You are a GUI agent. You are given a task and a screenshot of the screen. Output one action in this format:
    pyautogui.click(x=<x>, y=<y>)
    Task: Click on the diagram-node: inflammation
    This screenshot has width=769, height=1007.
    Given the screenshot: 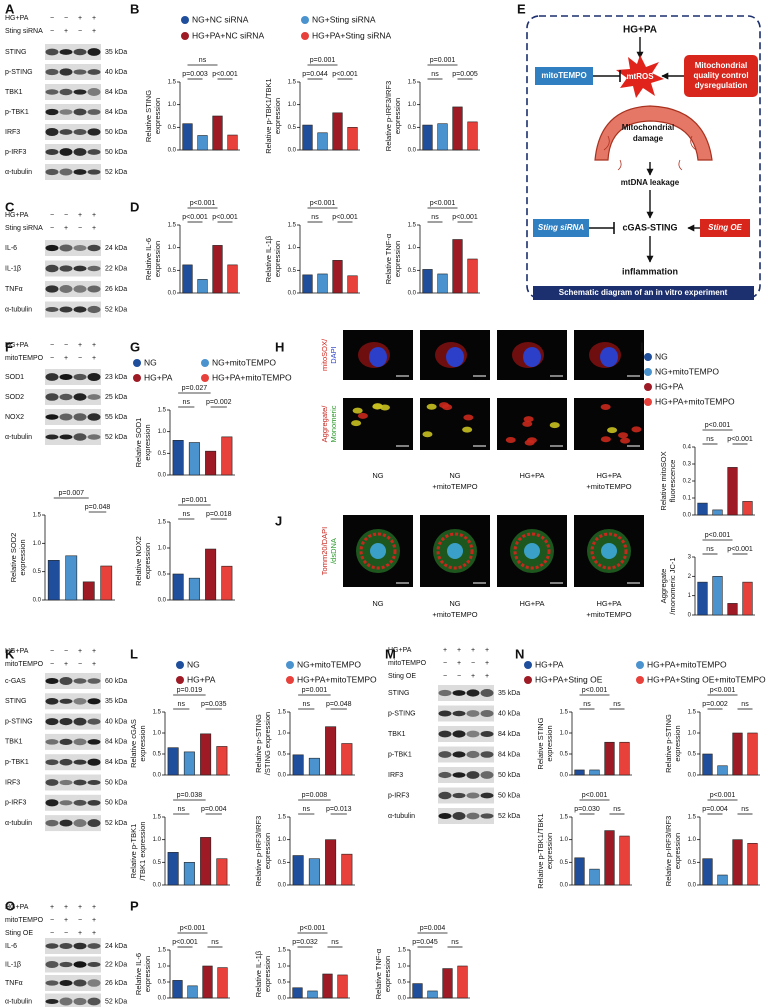 What is the action you would take?
    pyautogui.click(x=650, y=271)
    